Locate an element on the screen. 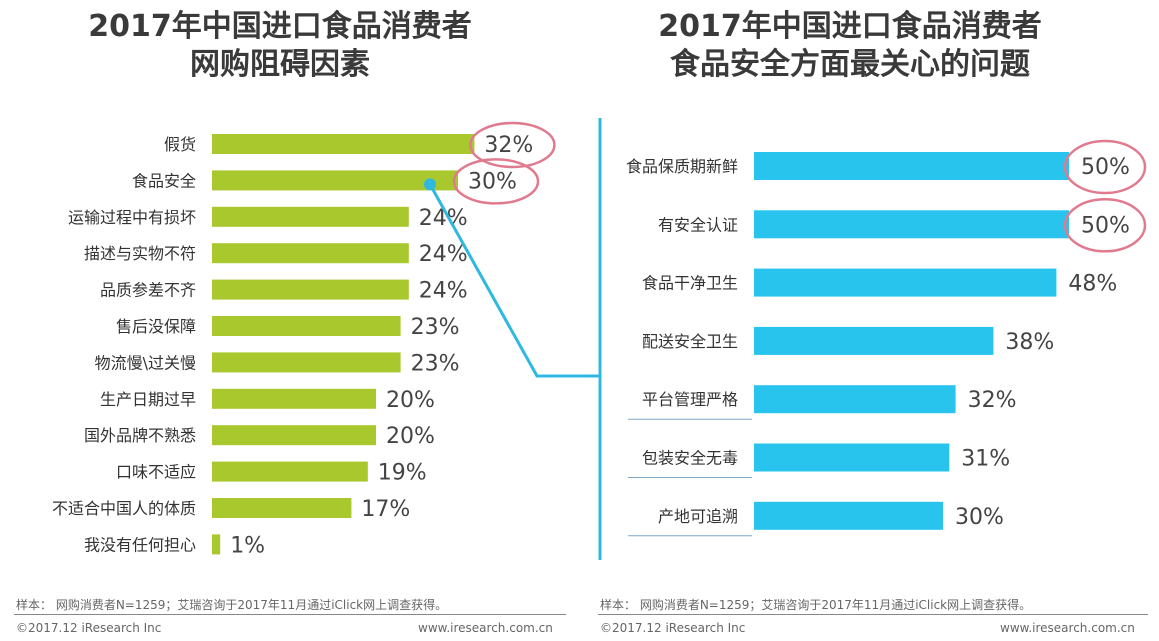 The height and width of the screenshot is (641, 1159). connector-dot is located at coordinates (430, 184).